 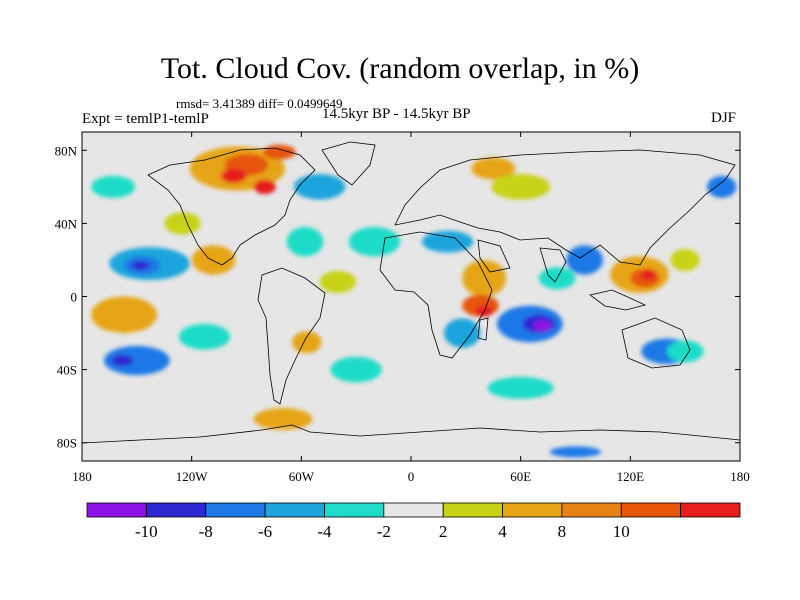 What do you see at coordinates (618, 300) in the screenshot?
I see `coastline-indonesia` at bounding box center [618, 300].